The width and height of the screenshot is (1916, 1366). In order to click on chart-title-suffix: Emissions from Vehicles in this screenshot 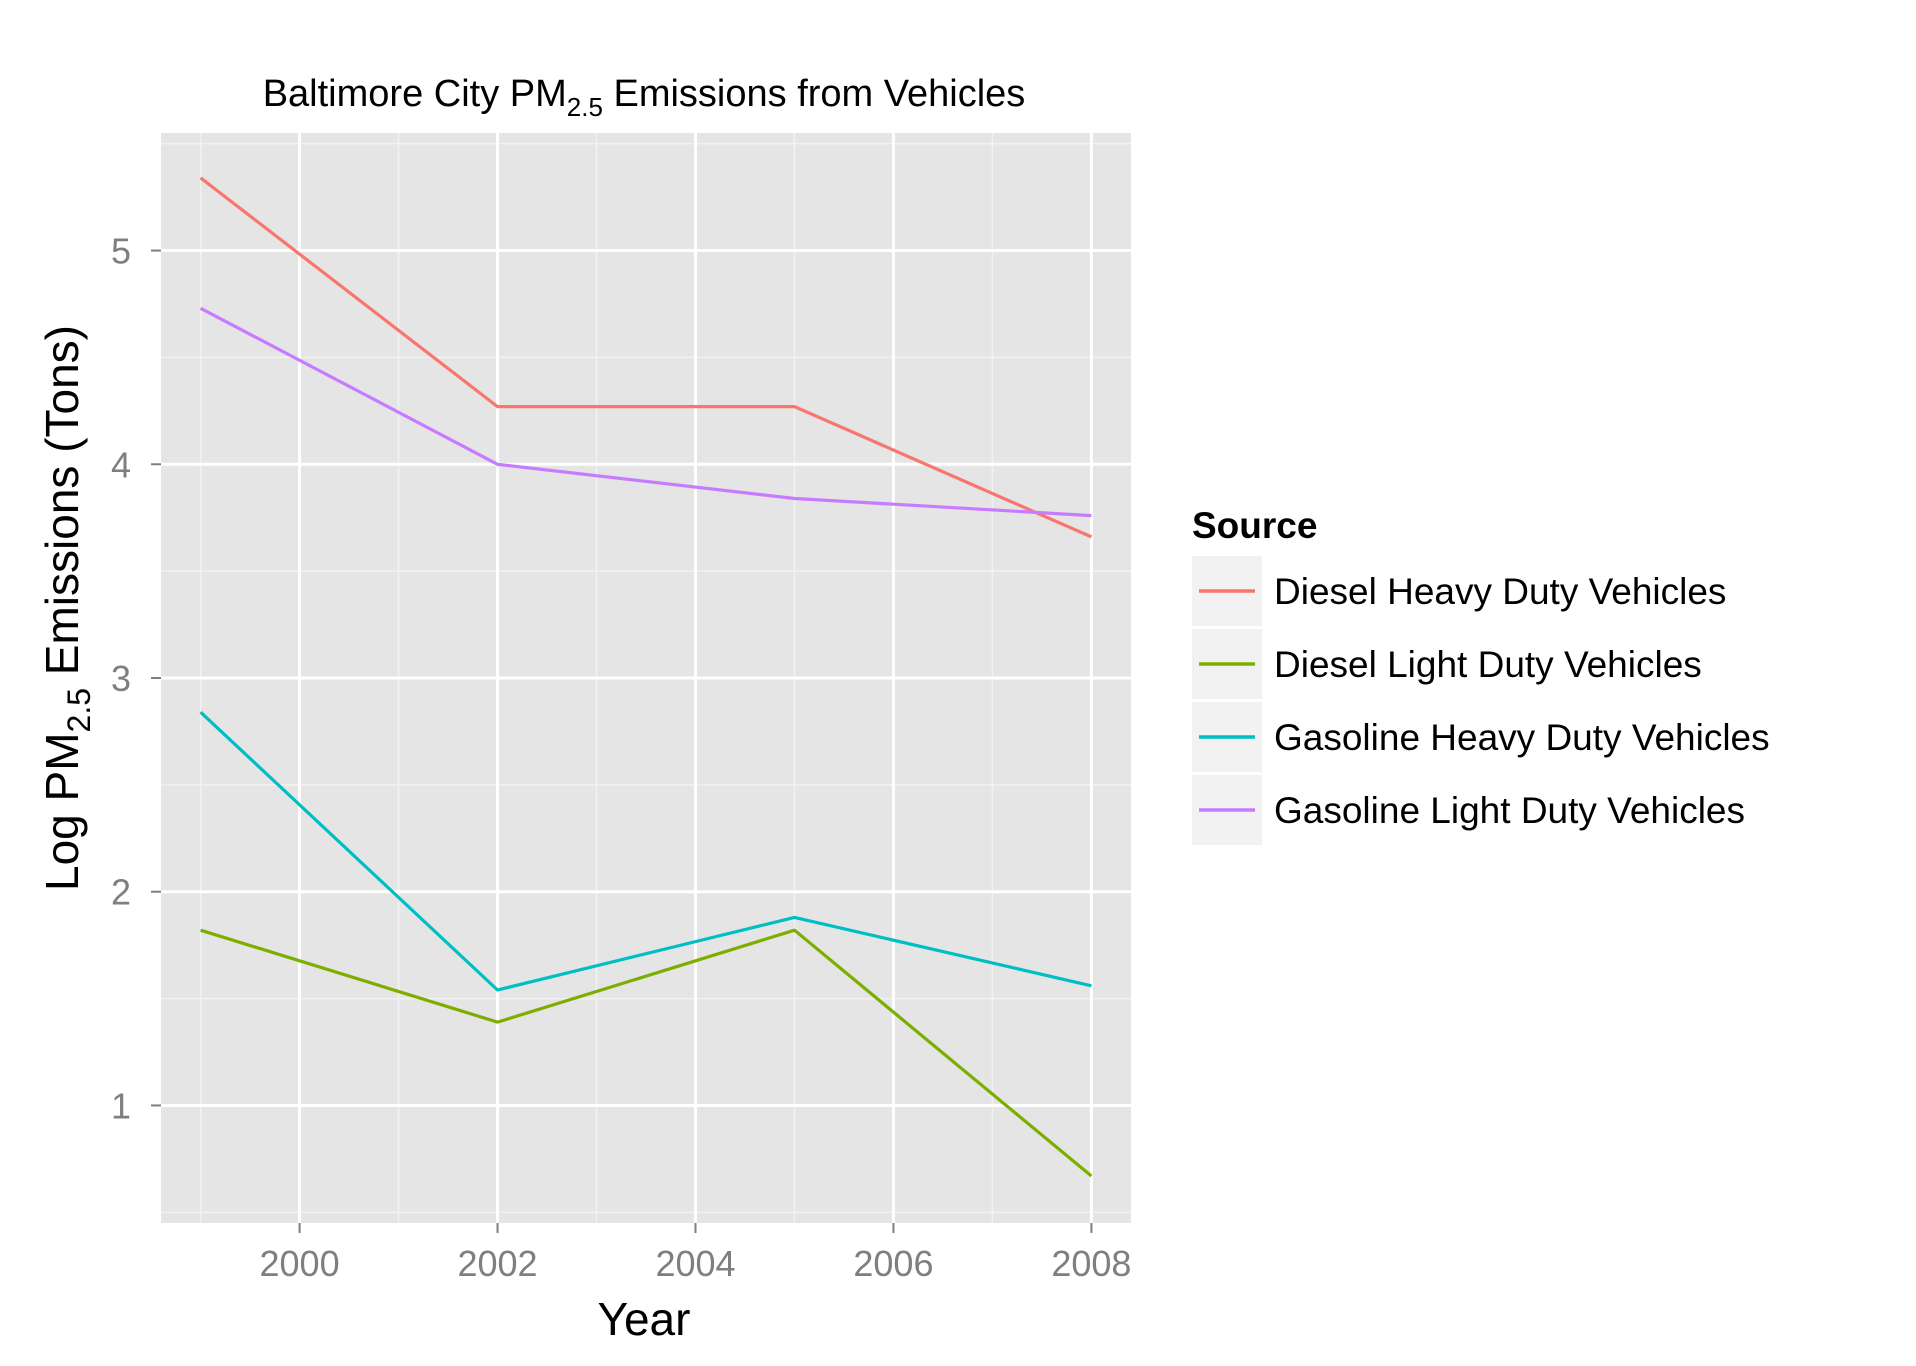, I will do `click(814, 94)`.